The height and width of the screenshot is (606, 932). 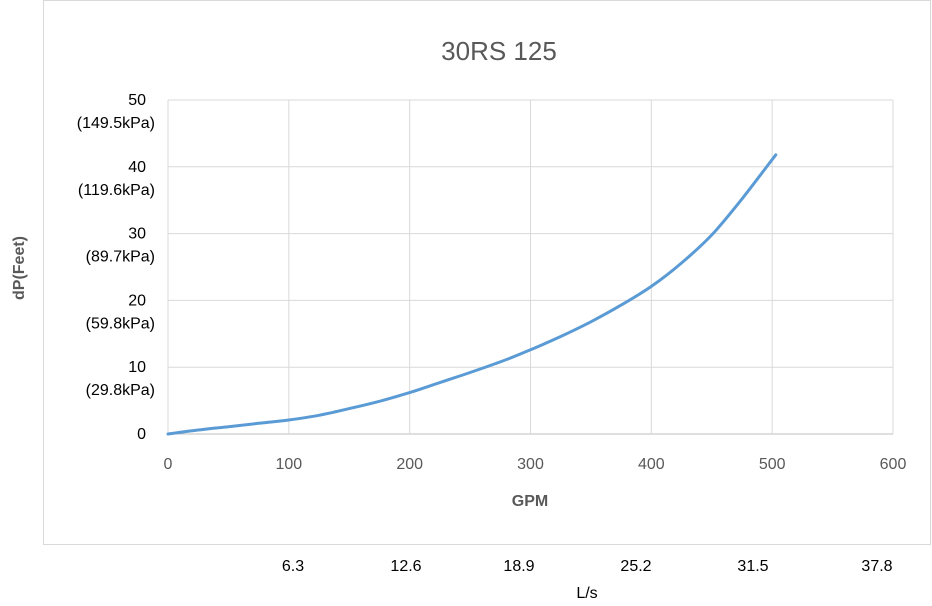 I want to click on secondary-tick-label-2: 18.9, so click(x=518, y=566).